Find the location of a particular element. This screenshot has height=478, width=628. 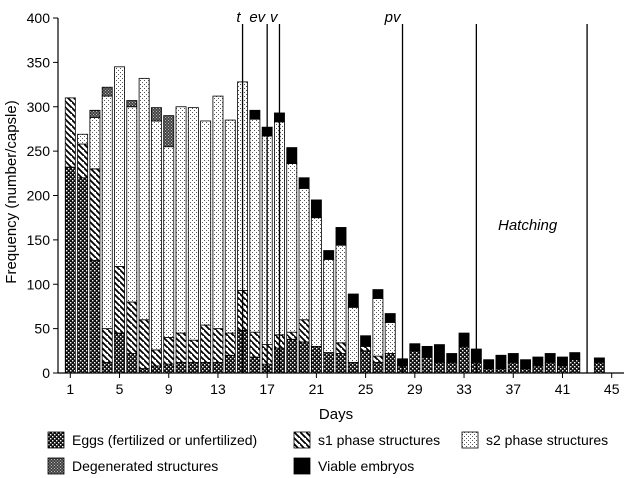

legend-label-s2: s2 phase structures is located at coordinates (547, 440).